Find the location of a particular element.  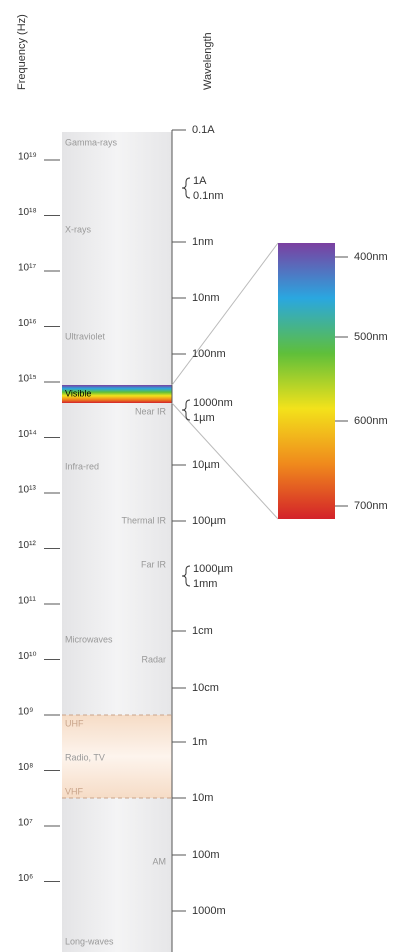

region-label: X-rays is located at coordinates (78, 229).